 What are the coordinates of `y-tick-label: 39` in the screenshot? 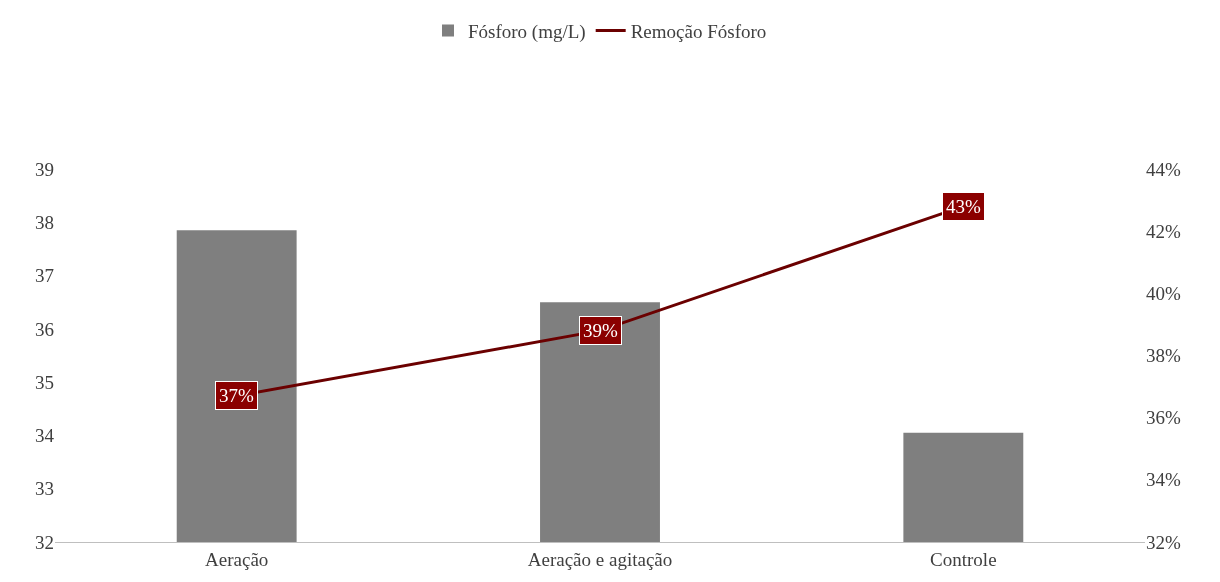 It's located at (44, 169).